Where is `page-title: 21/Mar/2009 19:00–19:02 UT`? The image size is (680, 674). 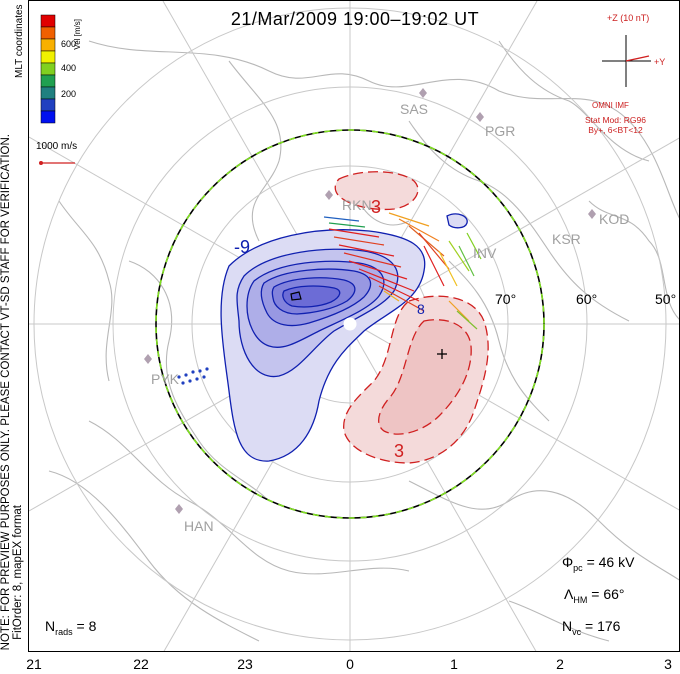
page-title: 21/Mar/2009 19:00–19:02 UT is located at coordinates (355, 19).